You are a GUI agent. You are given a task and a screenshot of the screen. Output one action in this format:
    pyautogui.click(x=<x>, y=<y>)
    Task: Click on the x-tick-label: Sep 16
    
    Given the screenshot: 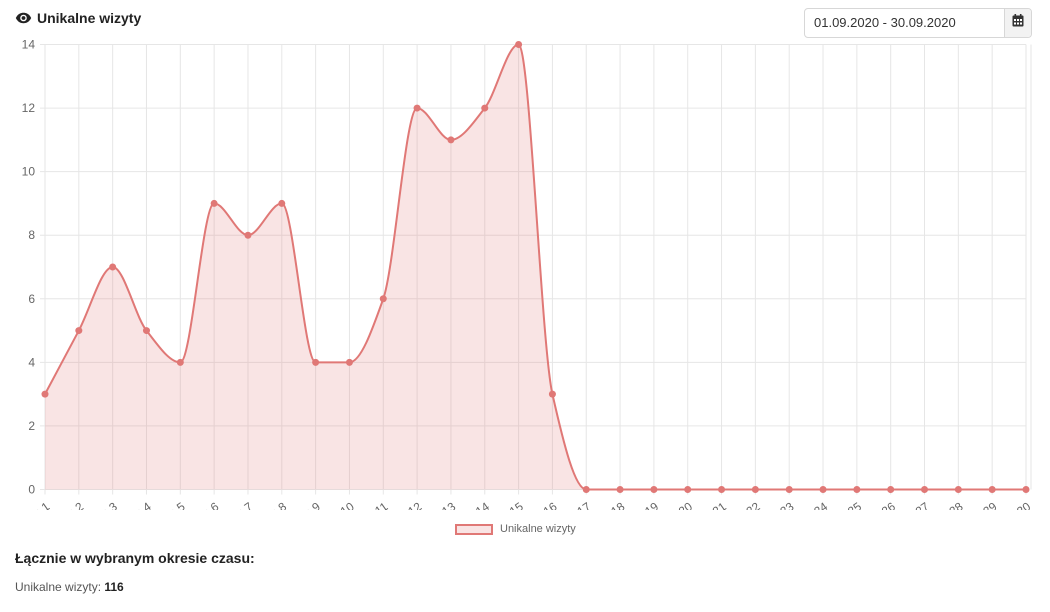 What is the action you would take?
    pyautogui.click(x=539, y=504)
    